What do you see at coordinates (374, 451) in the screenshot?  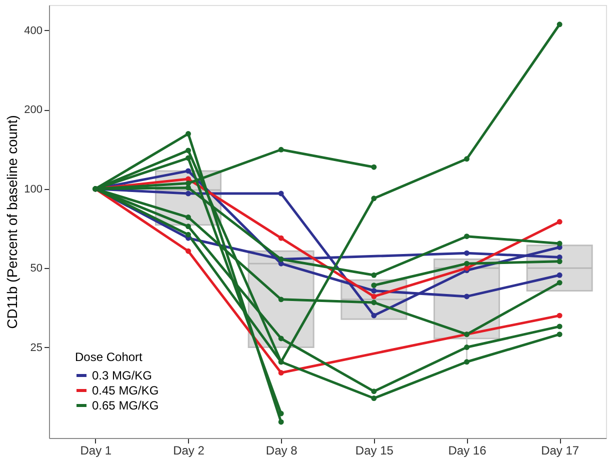 I see `x-tick-label: Day 15` at bounding box center [374, 451].